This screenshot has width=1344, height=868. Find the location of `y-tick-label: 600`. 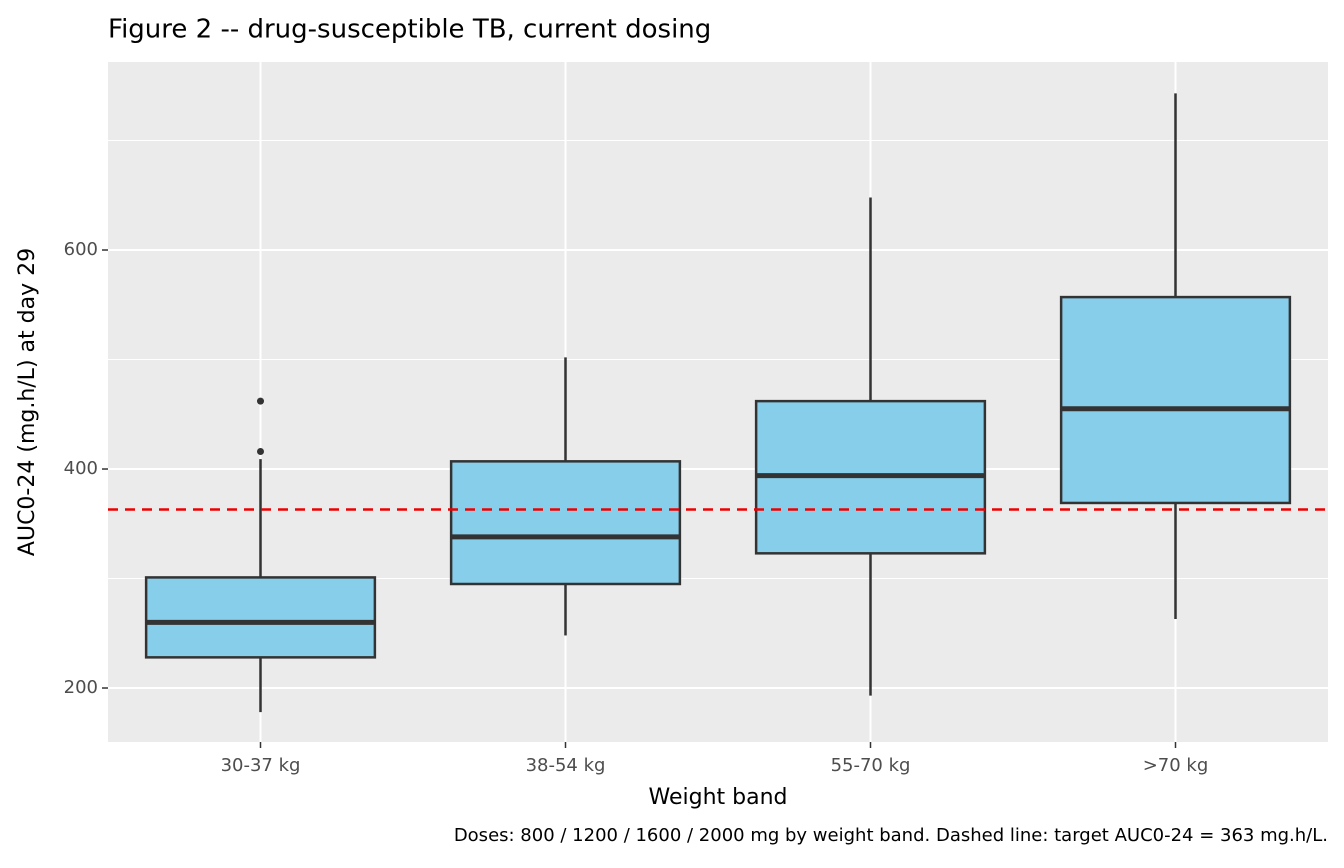

y-tick-label: 600 is located at coordinates (81, 249).